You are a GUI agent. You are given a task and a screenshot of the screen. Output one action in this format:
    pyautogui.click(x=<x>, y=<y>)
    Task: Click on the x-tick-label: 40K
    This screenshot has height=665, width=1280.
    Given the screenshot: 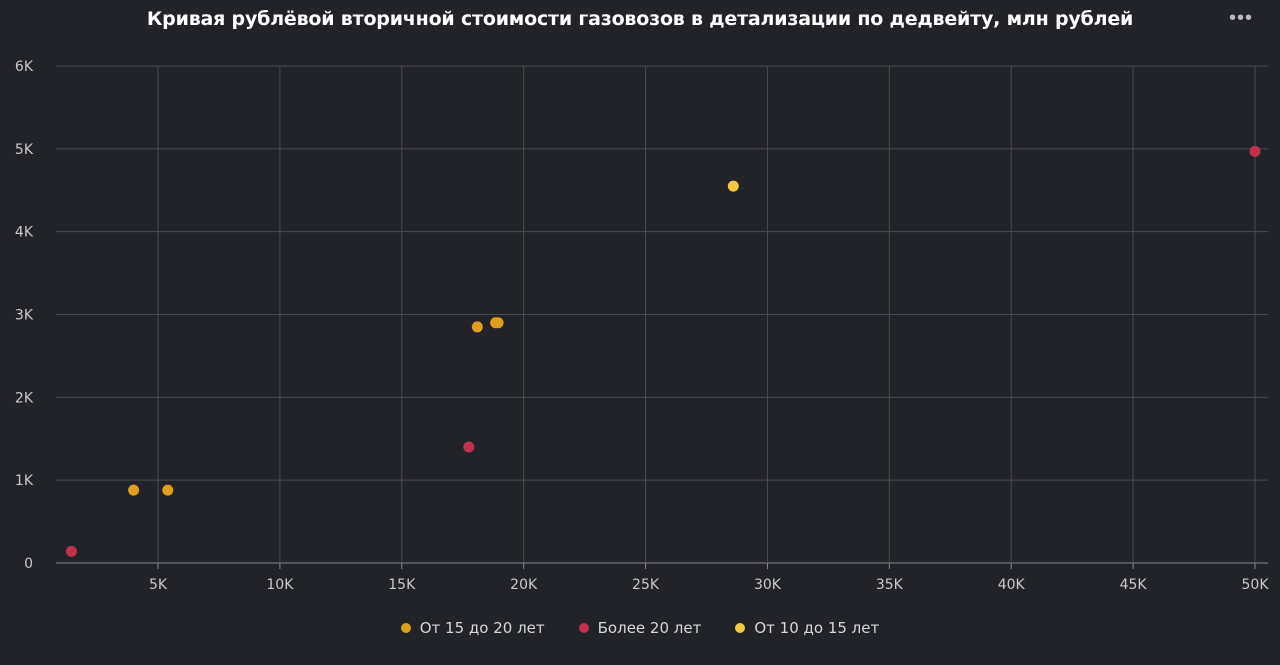 What is the action you would take?
    pyautogui.click(x=1012, y=585)
    